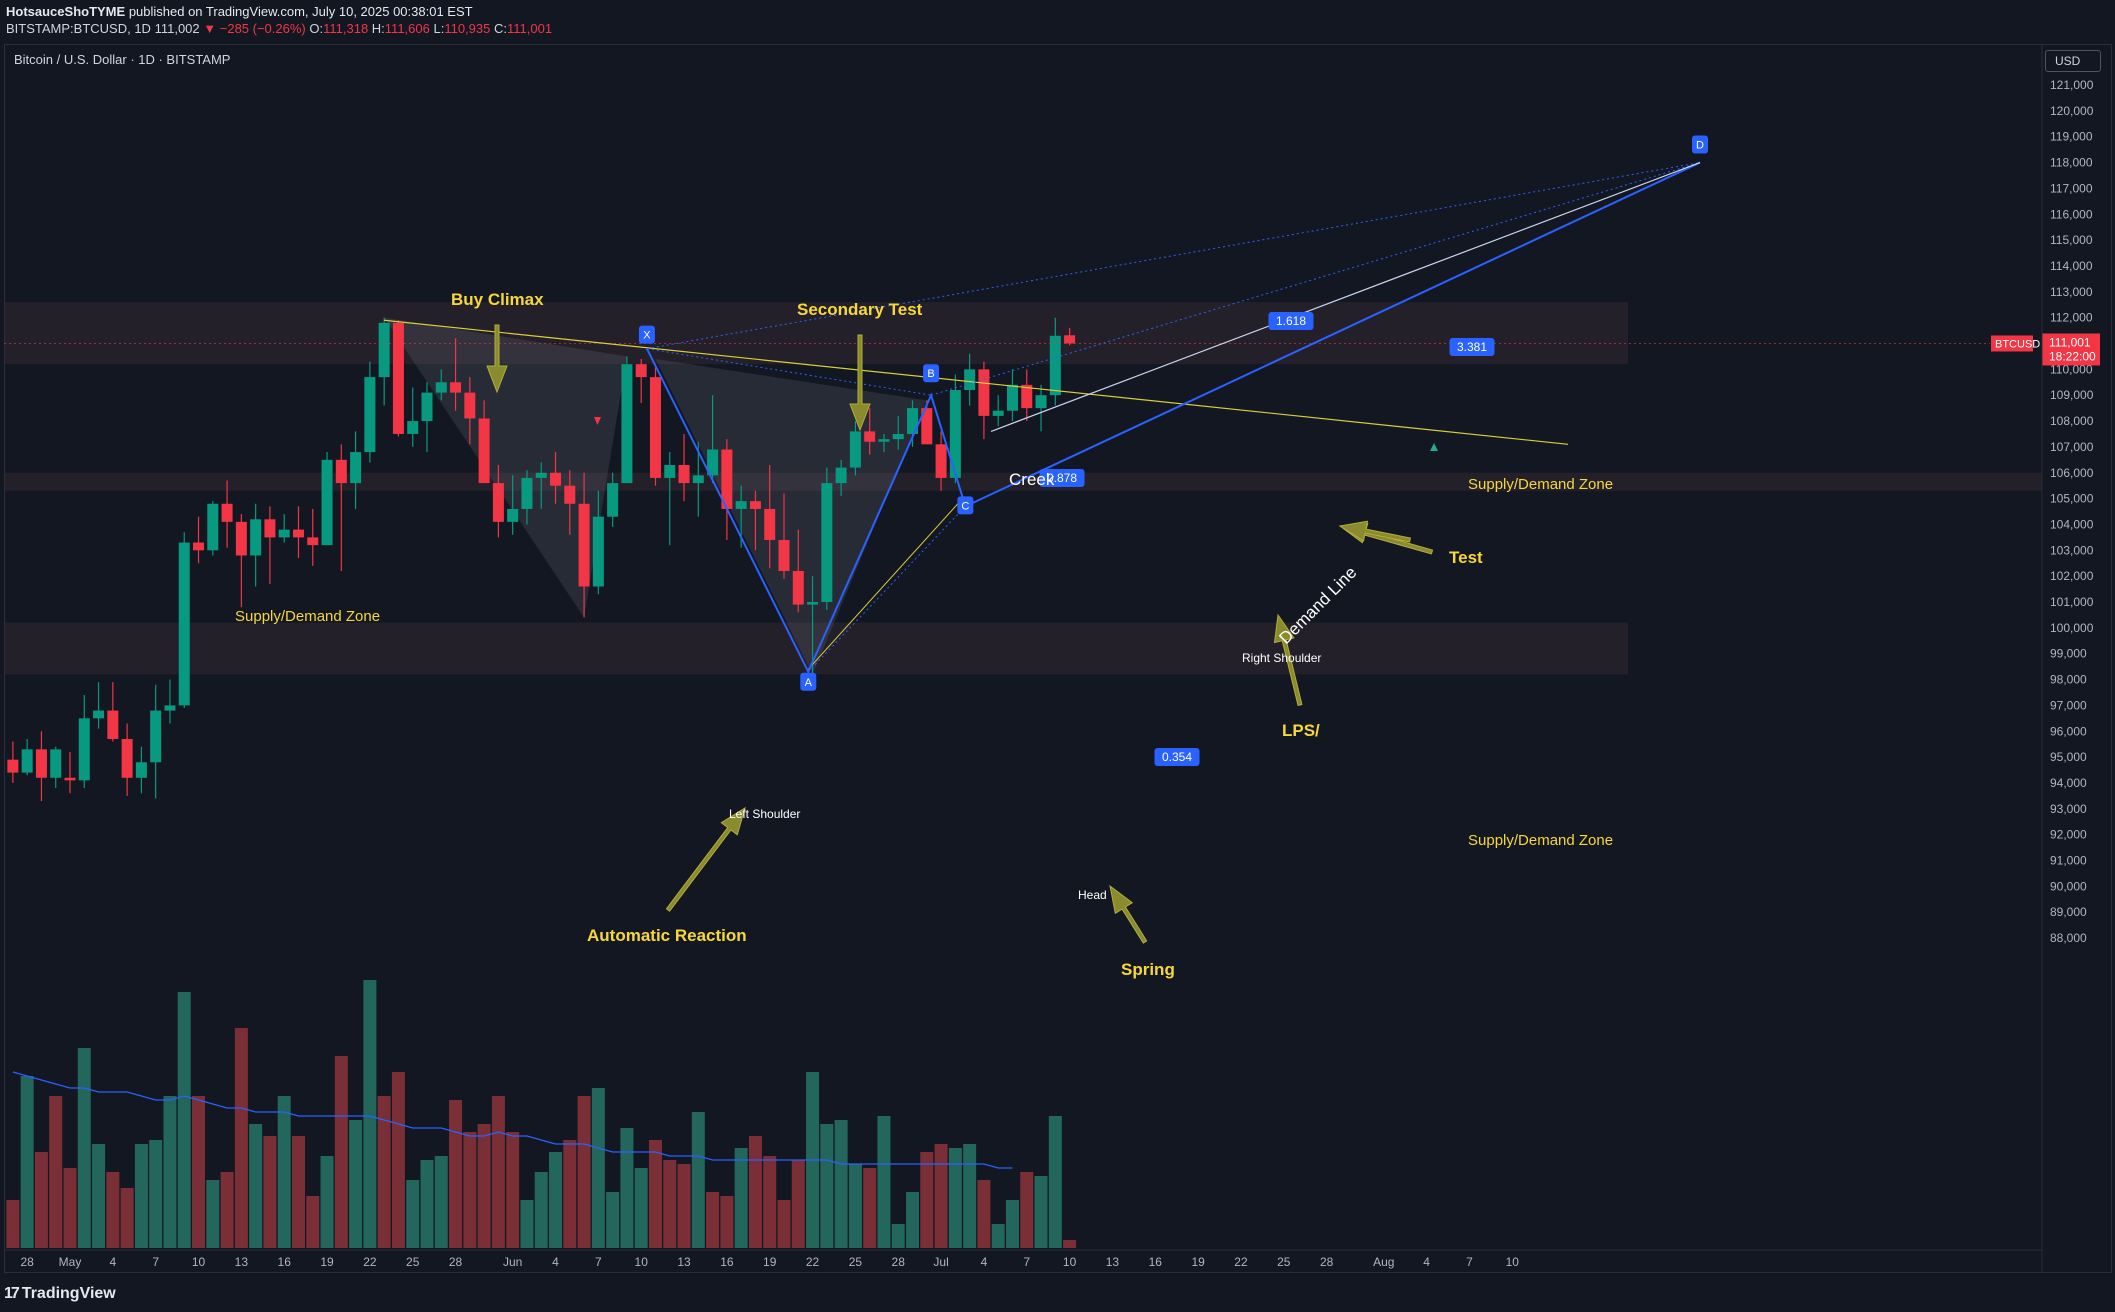 Image resolution: width=2115 pixels, height=1312 pixels. I want to click on svg-text: D, so click(1700, 146).